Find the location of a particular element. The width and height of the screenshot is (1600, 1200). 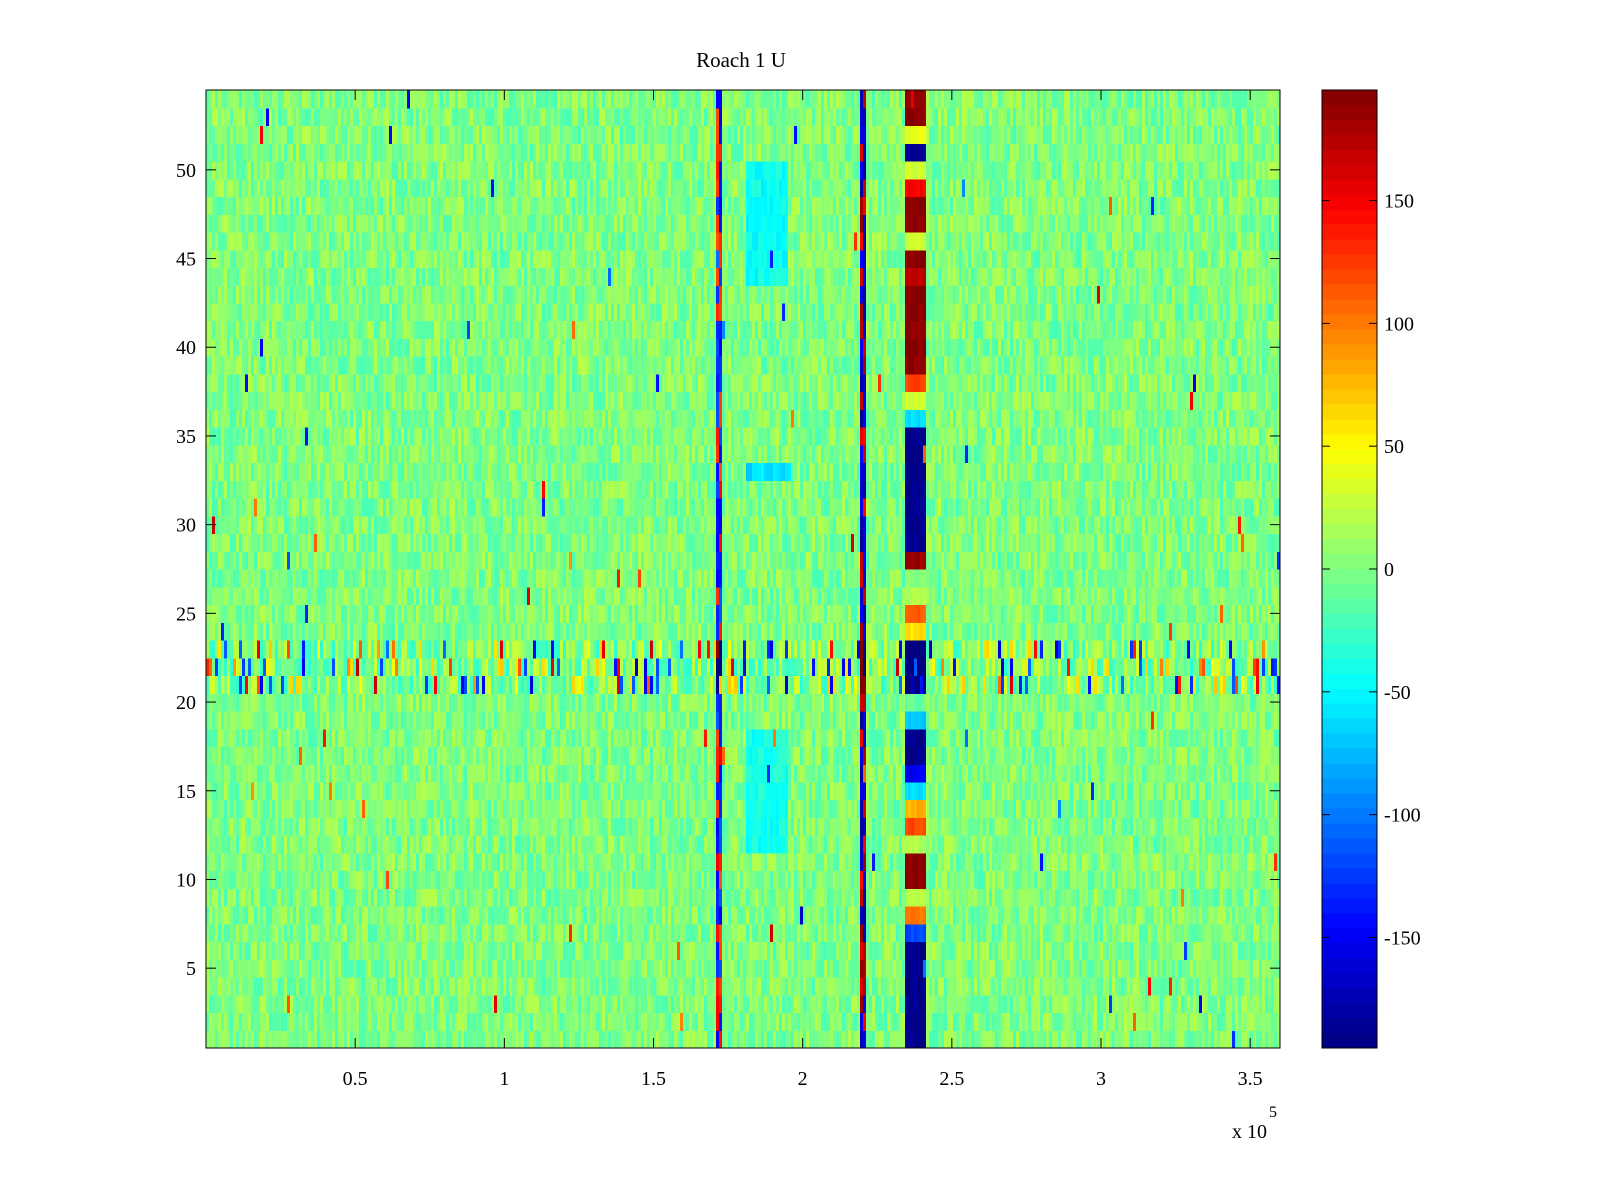

x-tick-label: 3 is located at coordinates (1101, 1079).